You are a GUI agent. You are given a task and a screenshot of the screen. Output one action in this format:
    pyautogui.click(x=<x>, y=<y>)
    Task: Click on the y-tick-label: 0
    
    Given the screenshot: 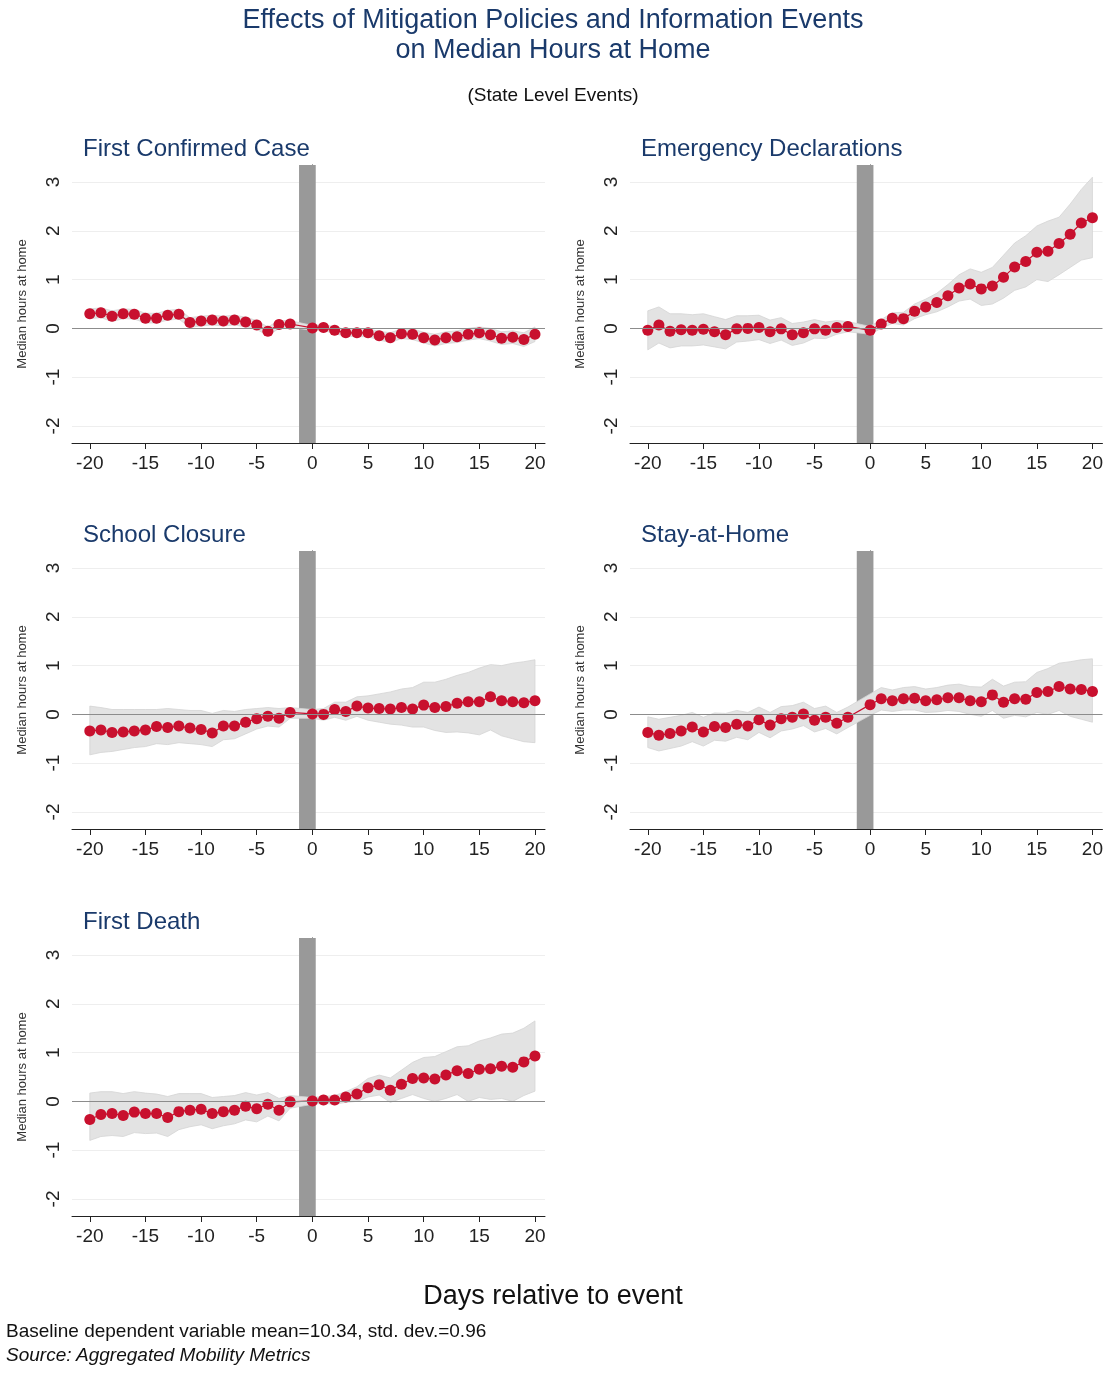 What is the action you would take?
    pyautogui.click(x=52, y=1101)
    